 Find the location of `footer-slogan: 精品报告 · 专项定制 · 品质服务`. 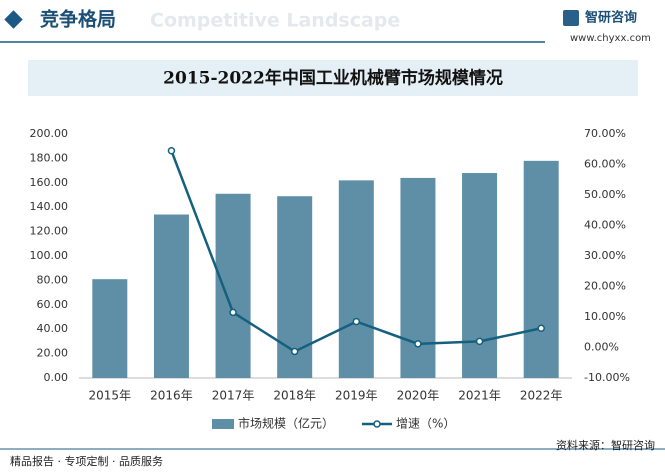

footer-slogan: 精品报告 · 专项定制 · 品质服务 is located at coordinates (86, 461).